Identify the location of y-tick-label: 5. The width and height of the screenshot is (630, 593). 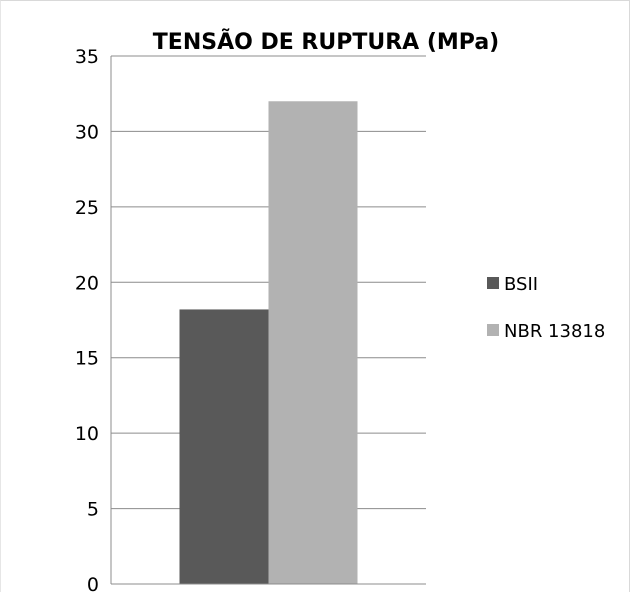
(93, 510).